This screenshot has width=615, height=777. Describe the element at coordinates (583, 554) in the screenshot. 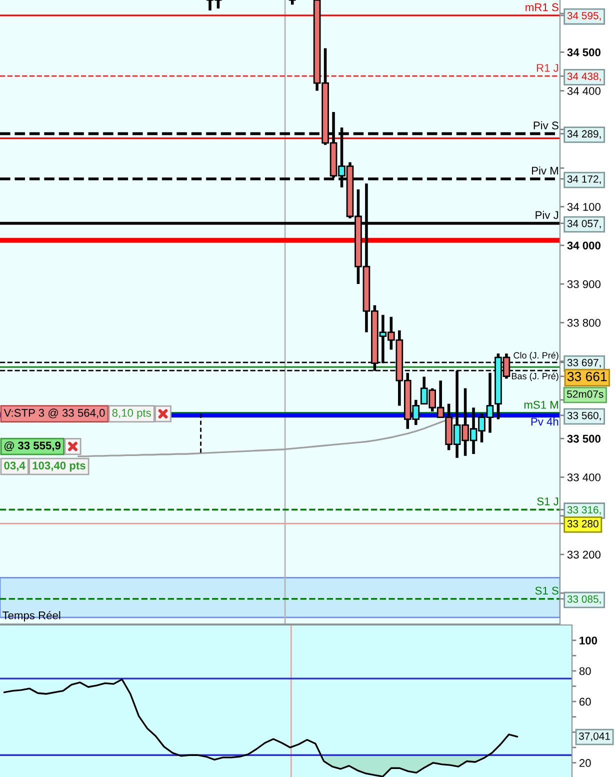

I see `y-tick-label: 33 200` at that location.